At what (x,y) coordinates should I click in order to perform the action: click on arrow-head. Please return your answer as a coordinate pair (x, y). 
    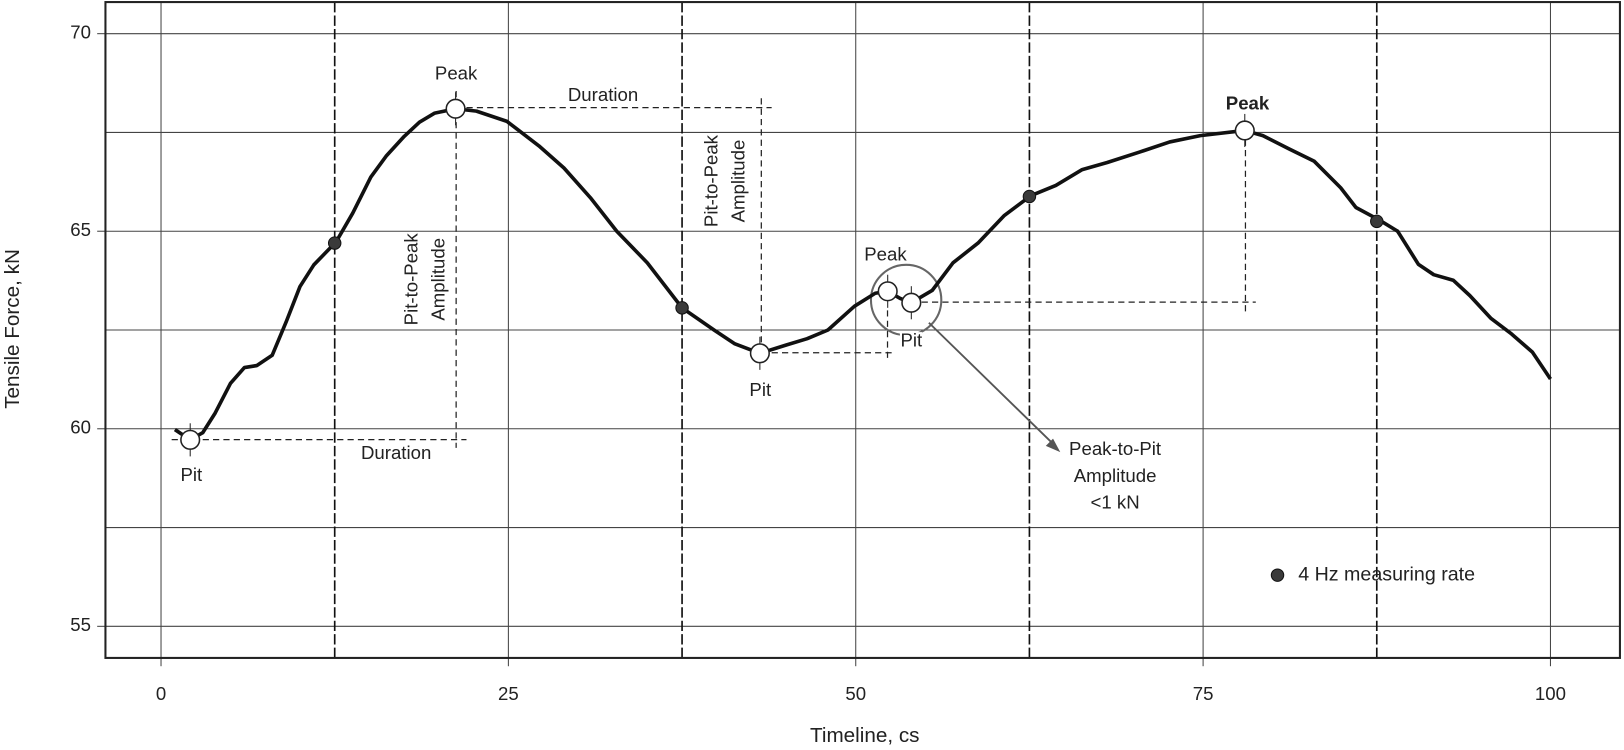
    Looking at the image, I should click on (1053, 445).